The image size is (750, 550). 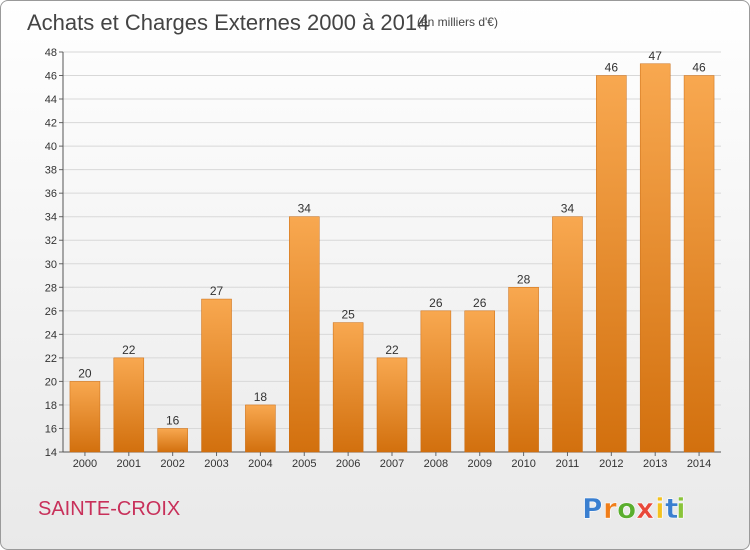 I want to click on x-tick-label-2011: 2011, so click(x=568, y=464).